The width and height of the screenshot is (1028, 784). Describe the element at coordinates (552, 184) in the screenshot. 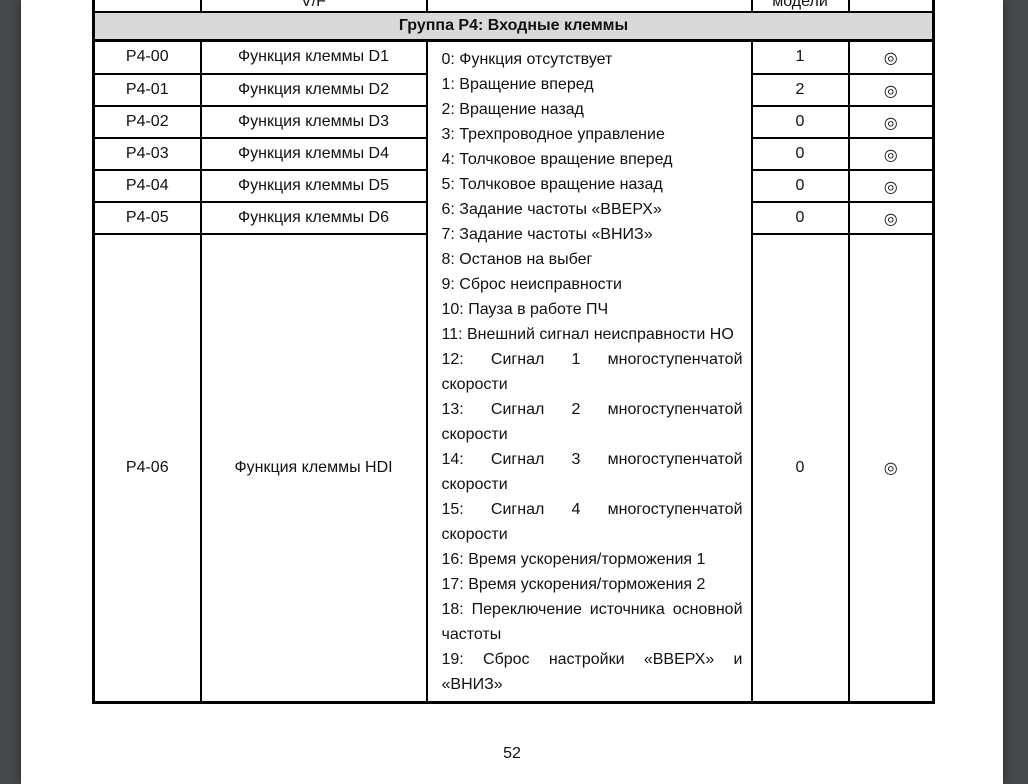

I see `option-item: 5: Толчковое вращение назад` at that location.